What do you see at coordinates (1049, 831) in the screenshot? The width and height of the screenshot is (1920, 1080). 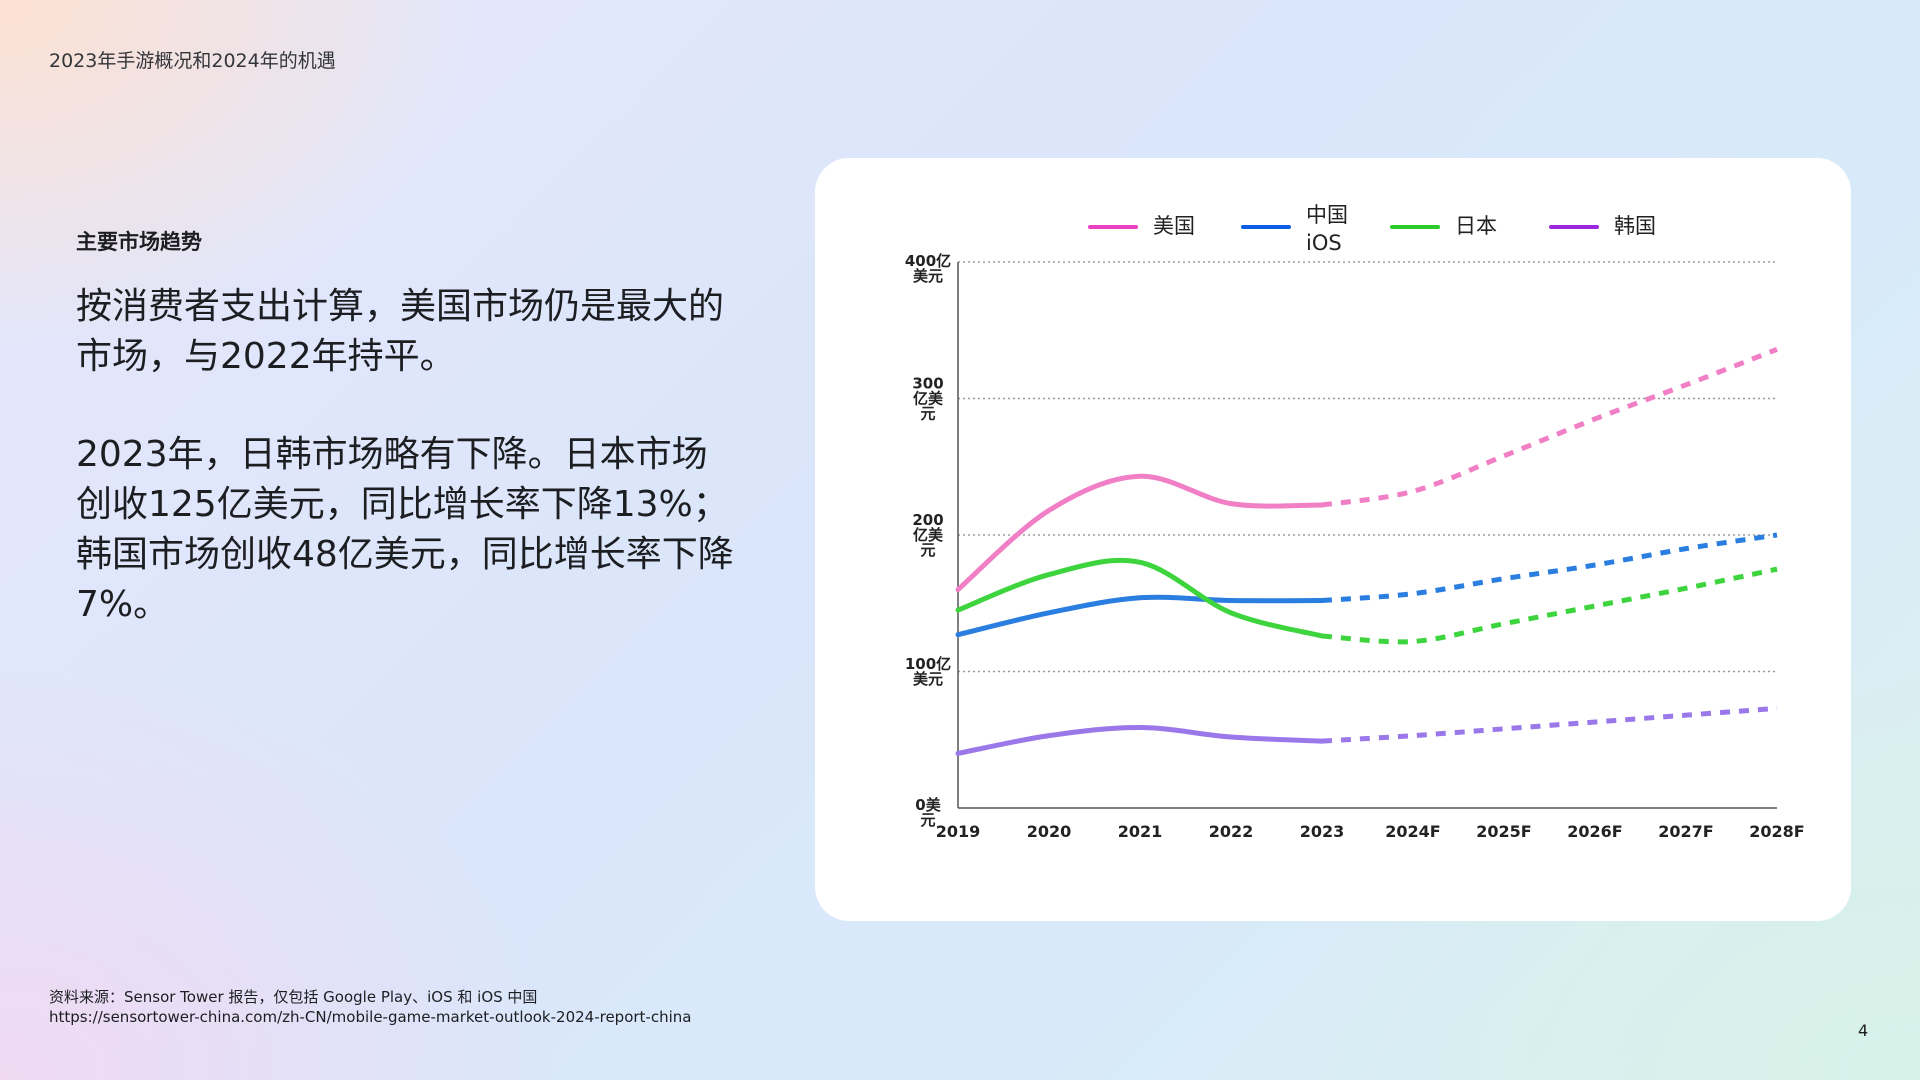 I see `x-tick-label: 2020` at bounding box center [1049, 831].